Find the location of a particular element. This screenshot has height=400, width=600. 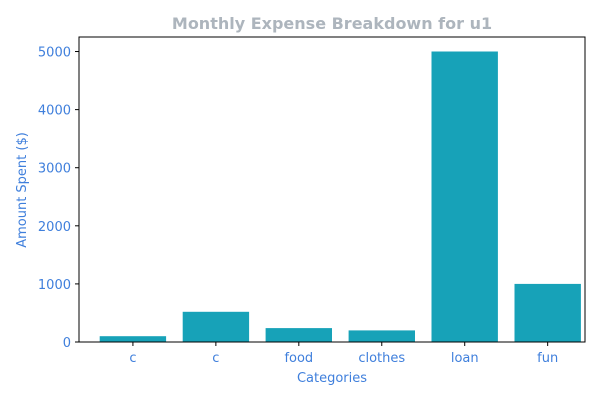

x-axis-label: Categories is located at coordinates (332, 378).